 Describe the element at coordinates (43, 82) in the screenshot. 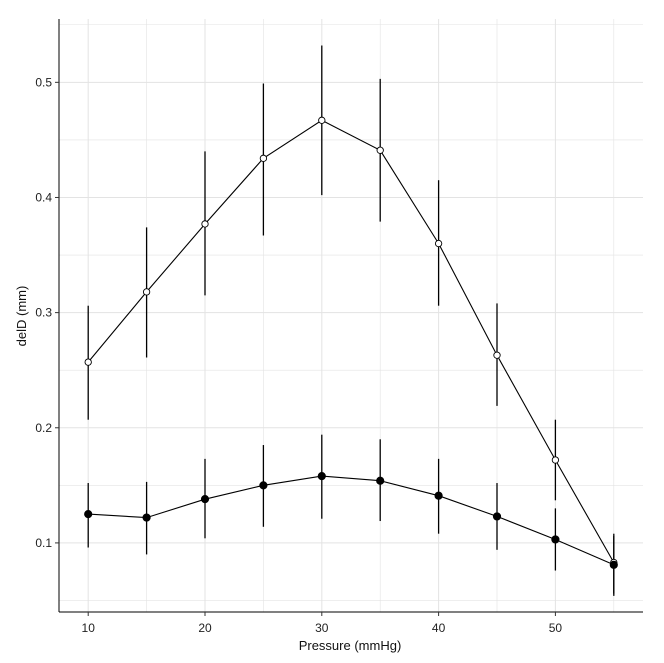

I see `y-tick-label: 0.5` at that location.